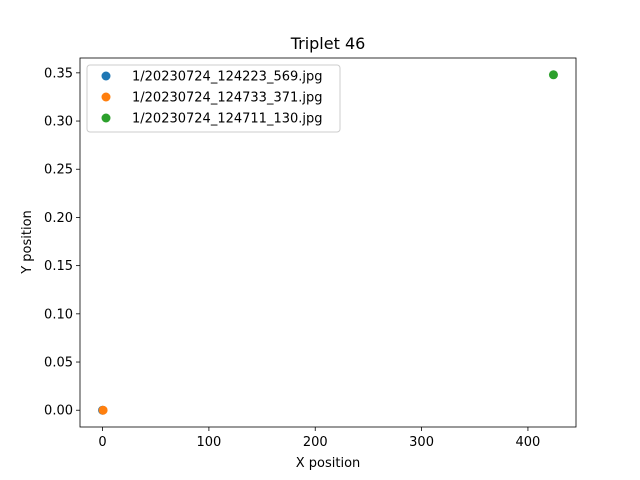 Image resolution: width=640 pixels, height=480 pixels. I want to click on legend-label: 1/20230724_124711_130.jpg, so click(227, 119).